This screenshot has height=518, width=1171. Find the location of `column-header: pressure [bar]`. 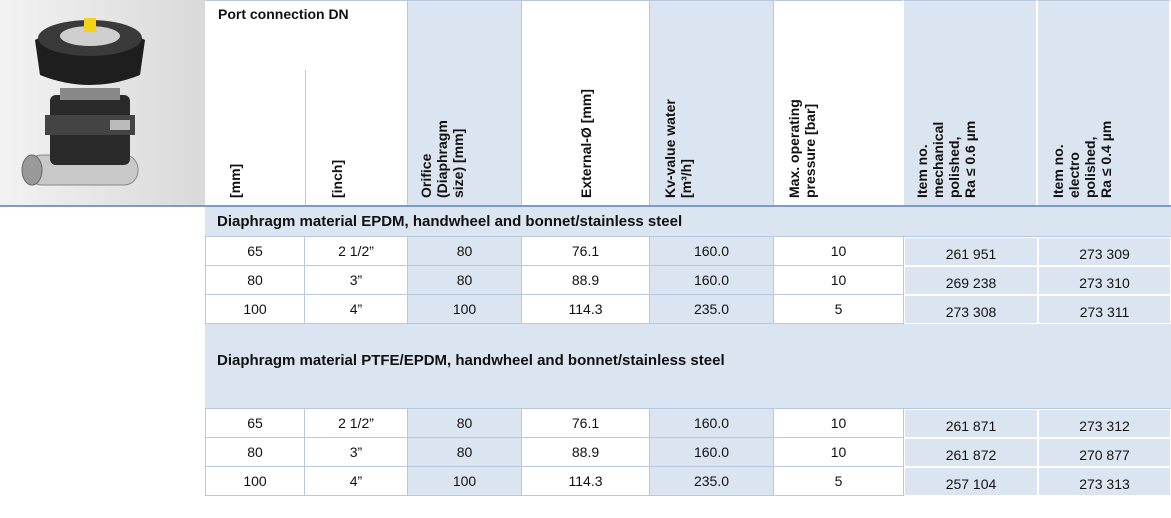

column-header: pressure [bar] is located at coordinates (810, 150).